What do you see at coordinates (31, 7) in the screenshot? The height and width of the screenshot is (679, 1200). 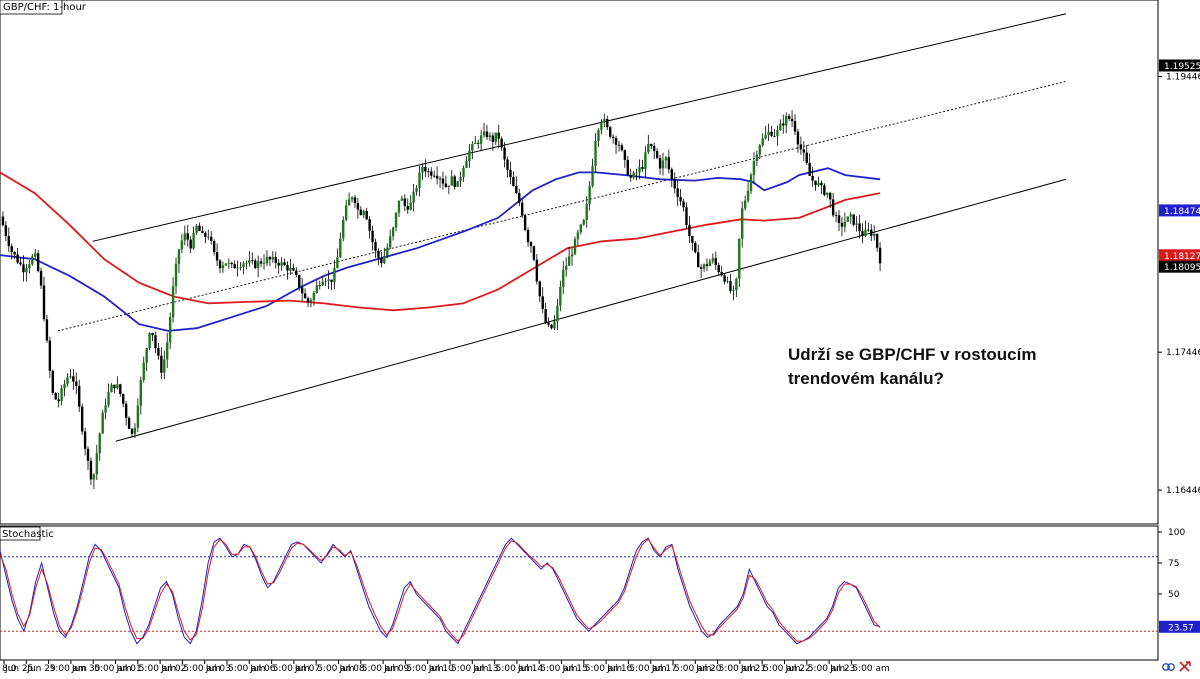 I see `price-title-box` at bounding box center [31, 7].